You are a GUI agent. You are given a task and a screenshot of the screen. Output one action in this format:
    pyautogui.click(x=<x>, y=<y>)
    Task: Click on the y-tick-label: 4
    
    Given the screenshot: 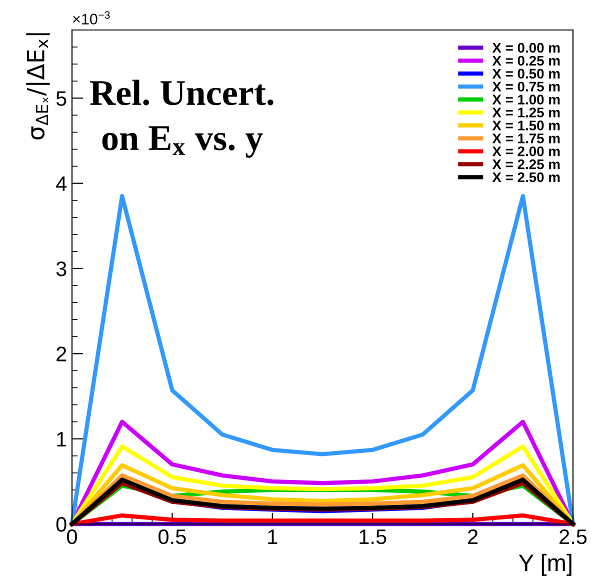 What is the action you would take?
    pyautogui.click(x=61, y=183)
    